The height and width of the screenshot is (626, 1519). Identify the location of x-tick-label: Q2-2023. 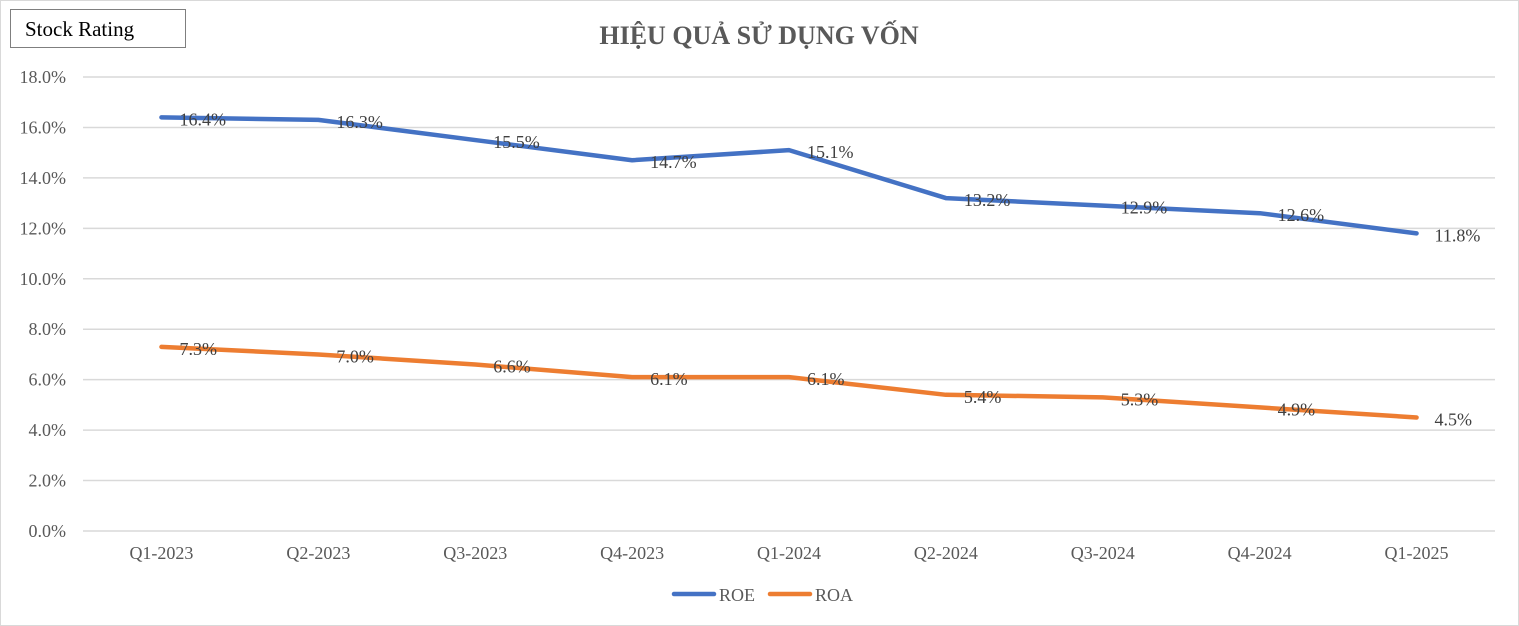
(318, 553).